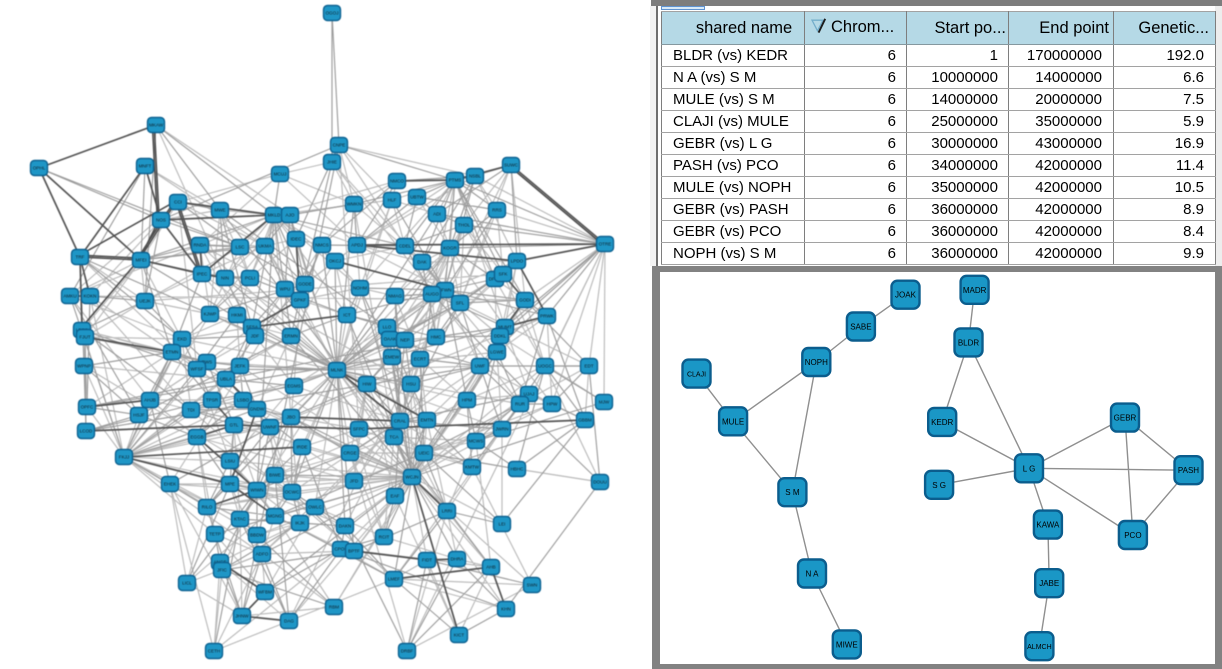 Image resolution: width=1222 pixels, height=669 pixels. What do you see at coordinates (502, 524) in the screenshot?
I see `svg-text: LEI` at bounding box center [502, 524].